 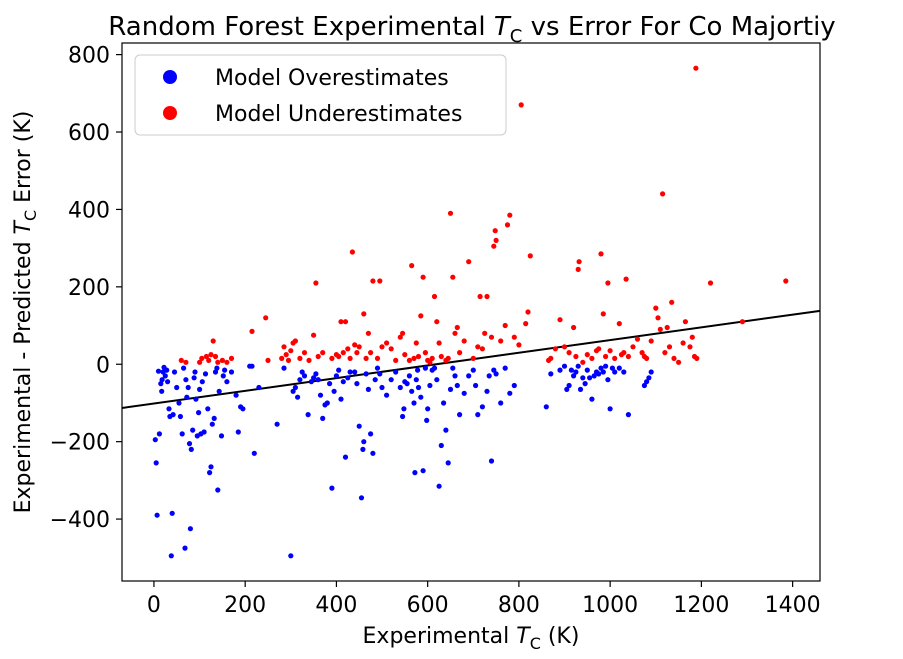 What do you see at coordinates (170, 77) in the screenshot?
I see `legend-marker-overestimates` at bounding box center [170, 77].